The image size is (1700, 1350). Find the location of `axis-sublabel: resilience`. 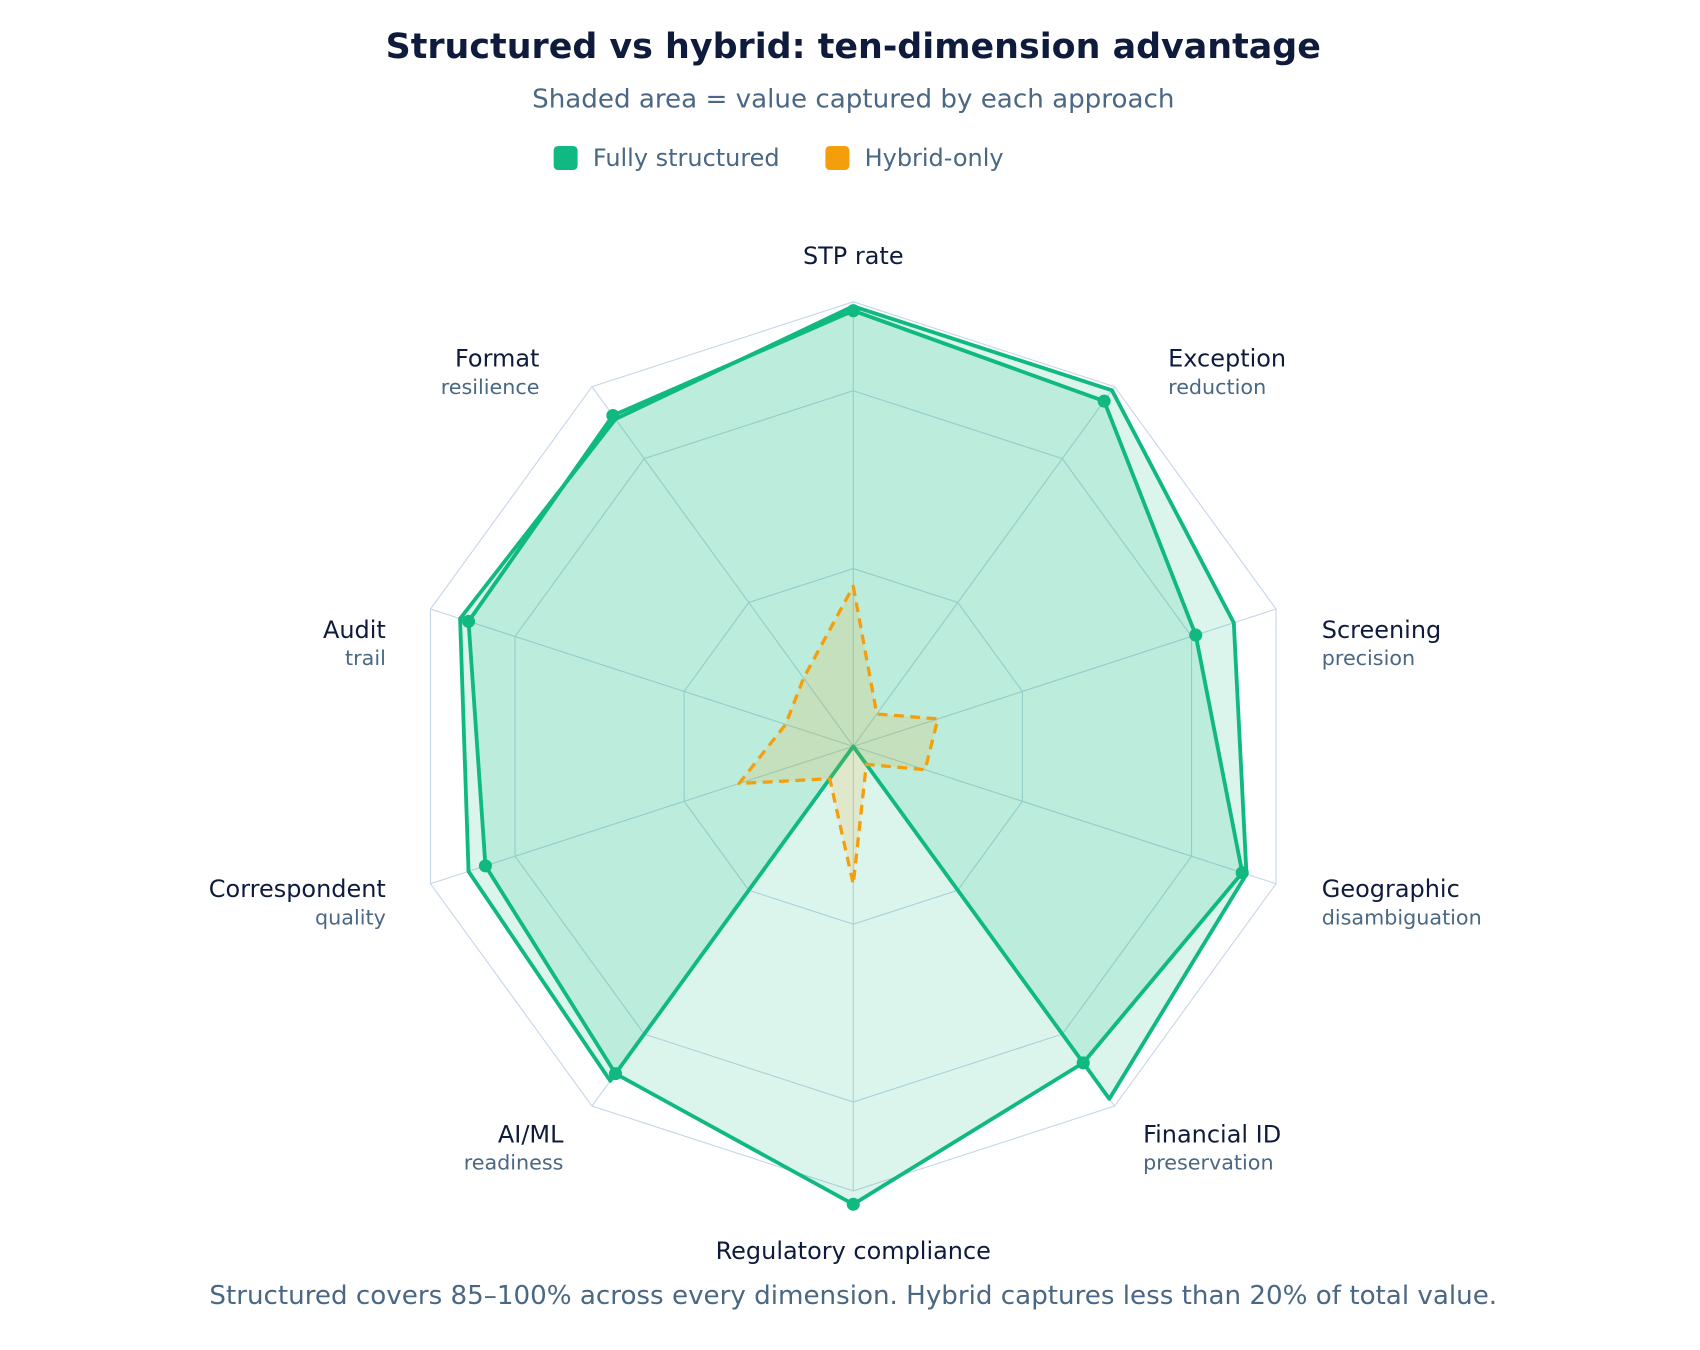

axis-sublabel: resilience is located at coordinates (490, 387).